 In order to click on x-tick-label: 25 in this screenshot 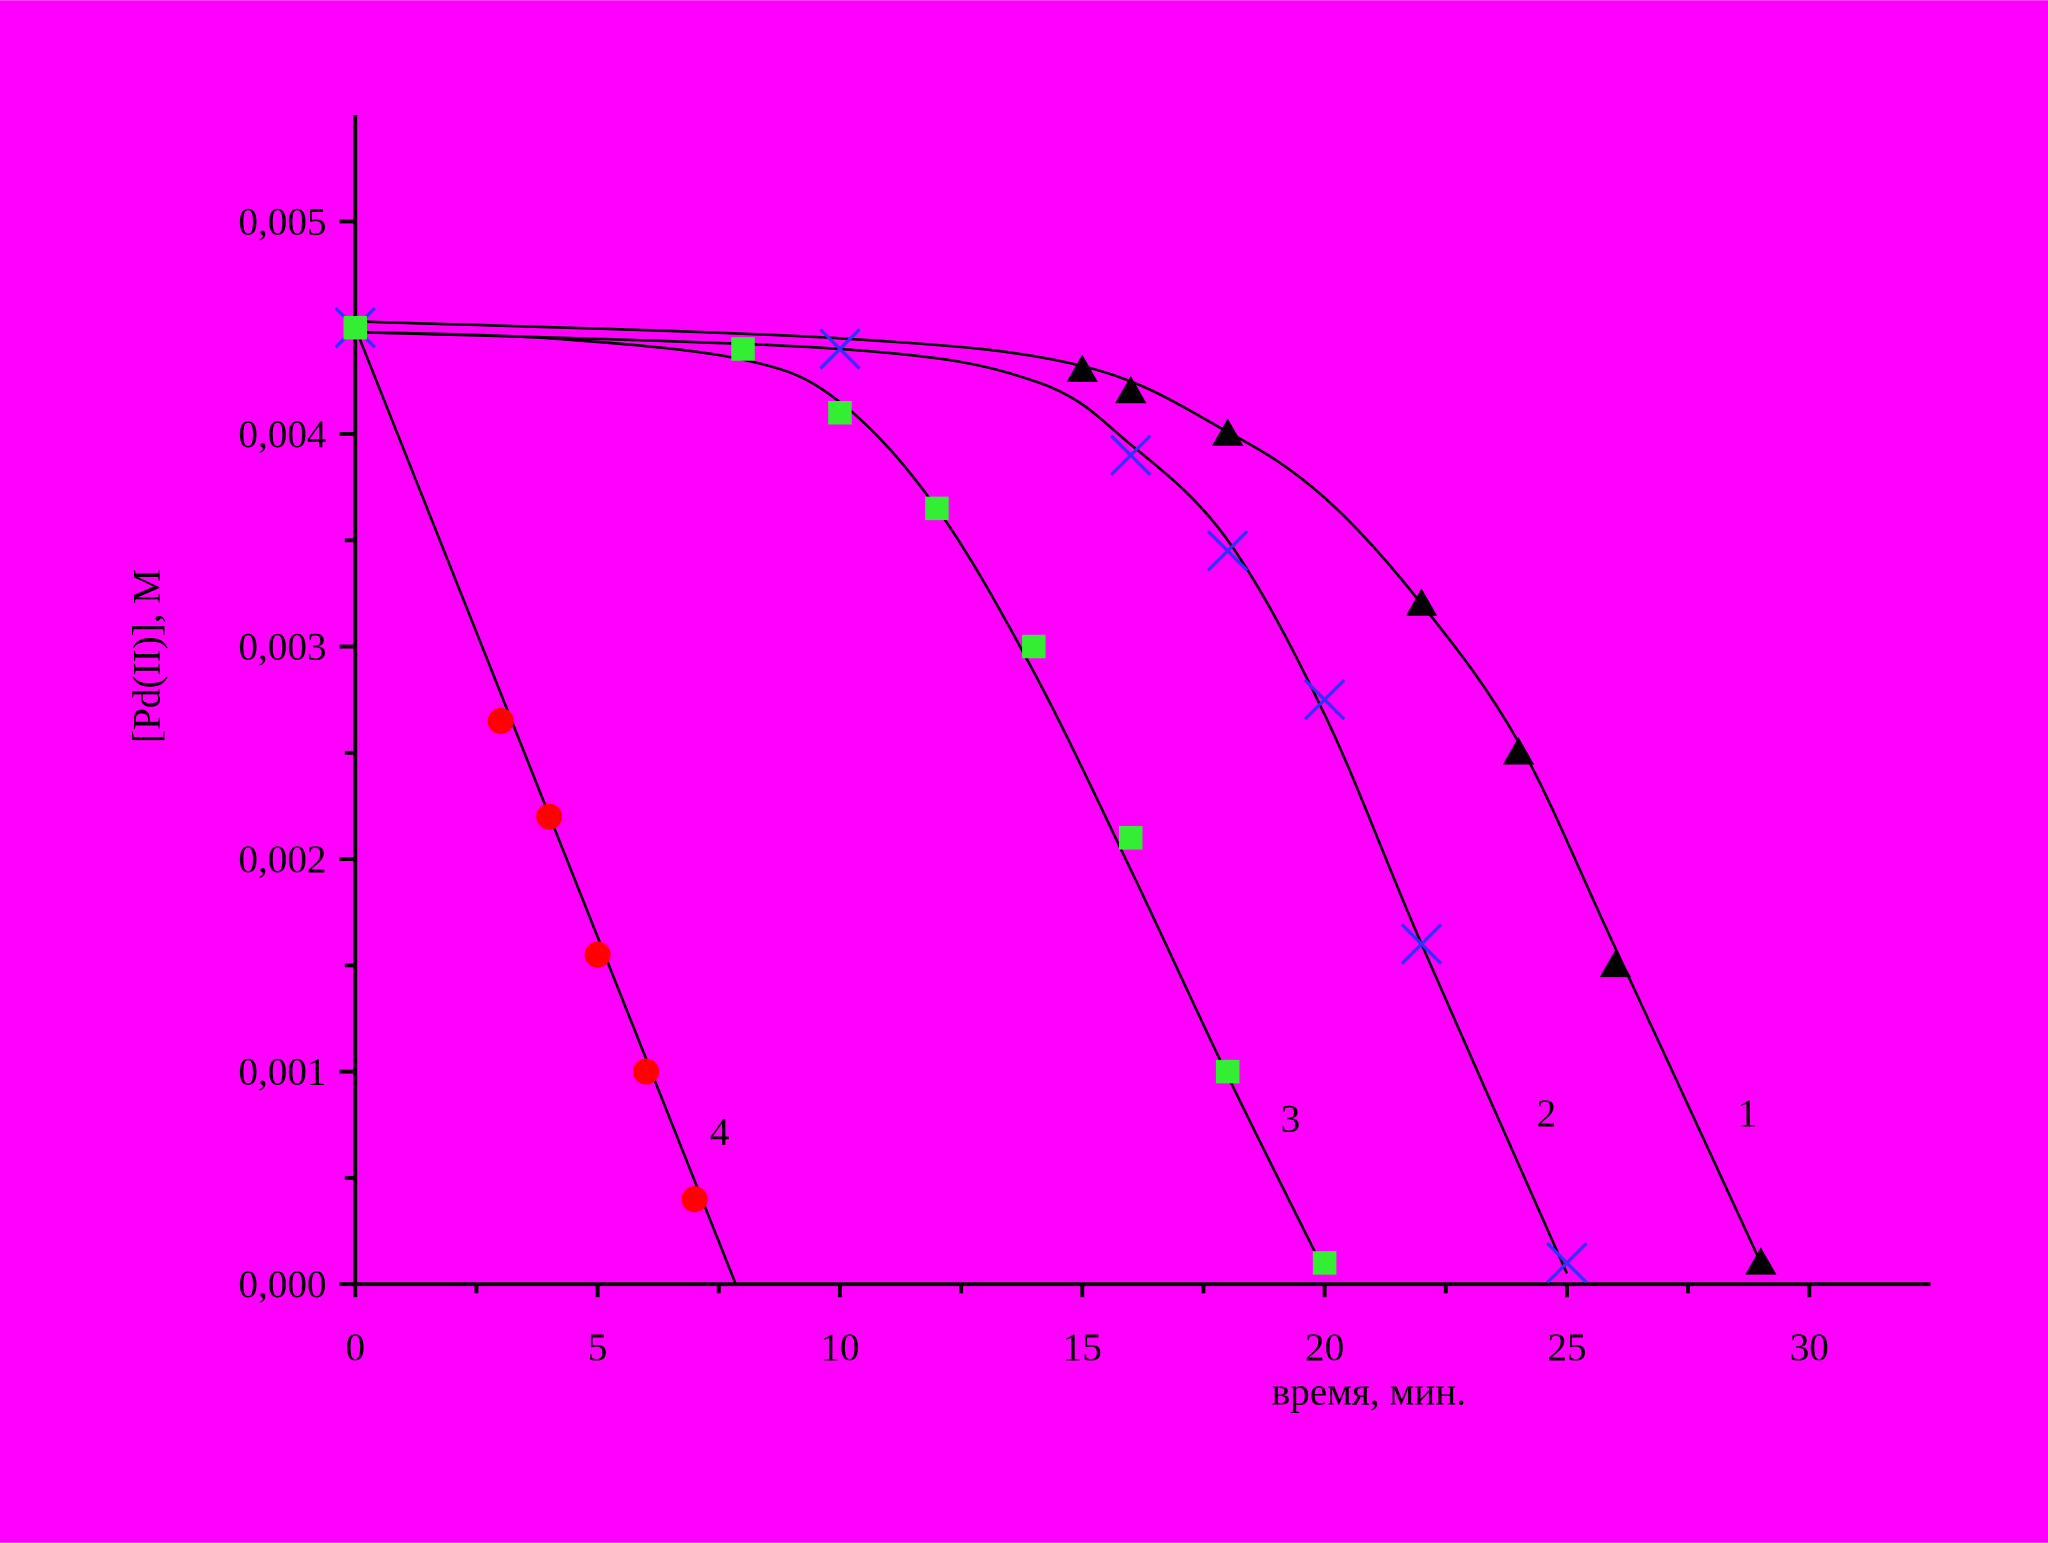, I will do `click(1566, 1347)`.